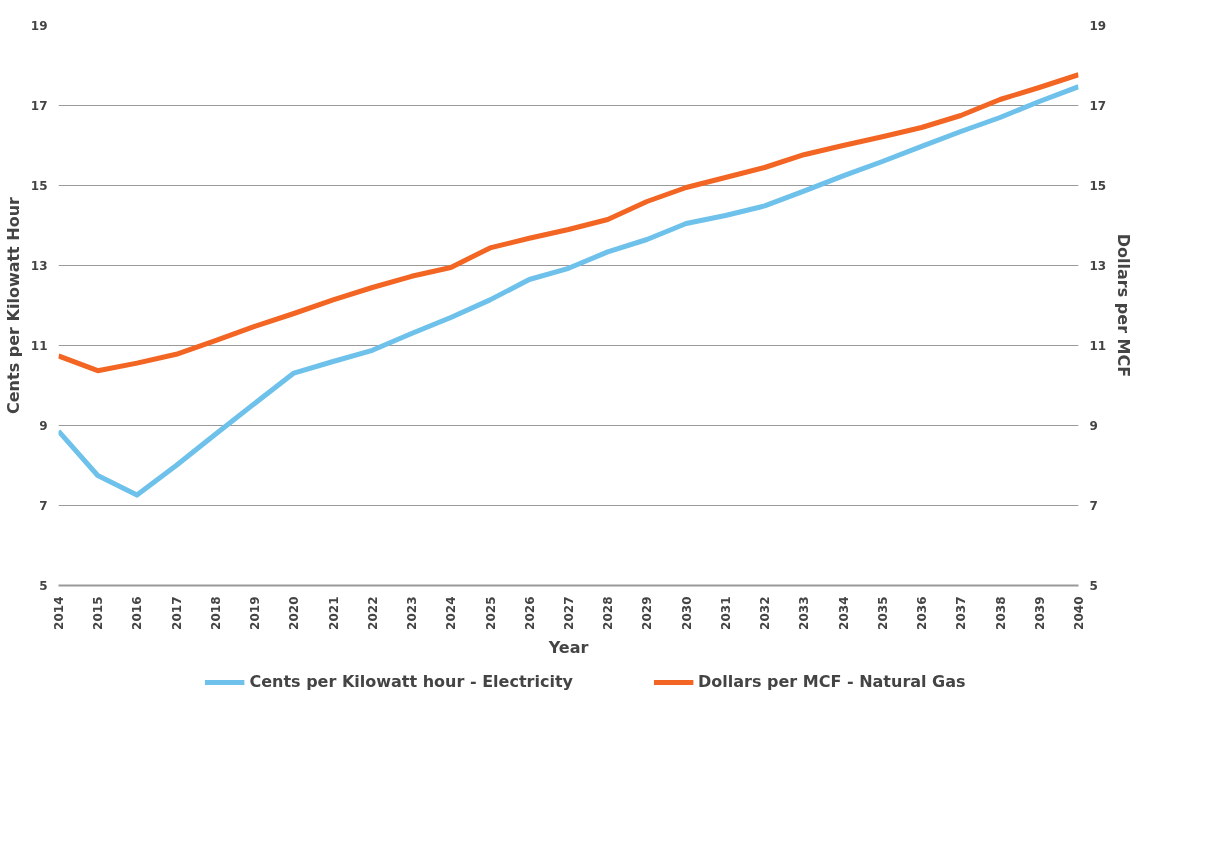 Image resolution: width=1225 pixels, height=845 pixels. Describe the element at coordinates (39, 346) in the screenshot. I see `y-tick-label: 11` at that location.